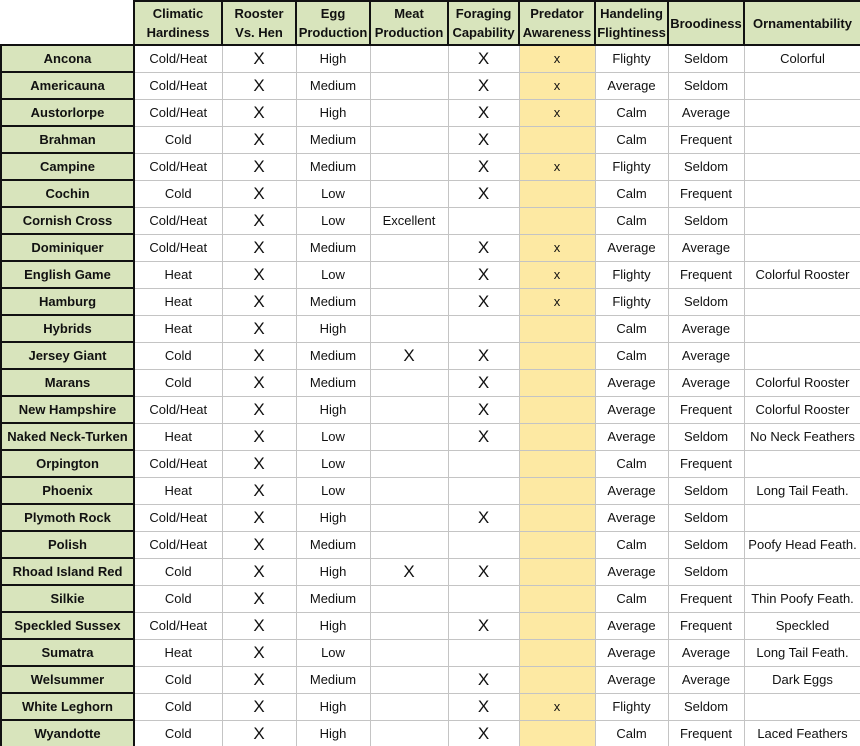 This screenshot has height=746, width=860. What do you see at coordinates (333, 652) in the screenshot?
I see `cell: Low` at bounding box center [333, 652].